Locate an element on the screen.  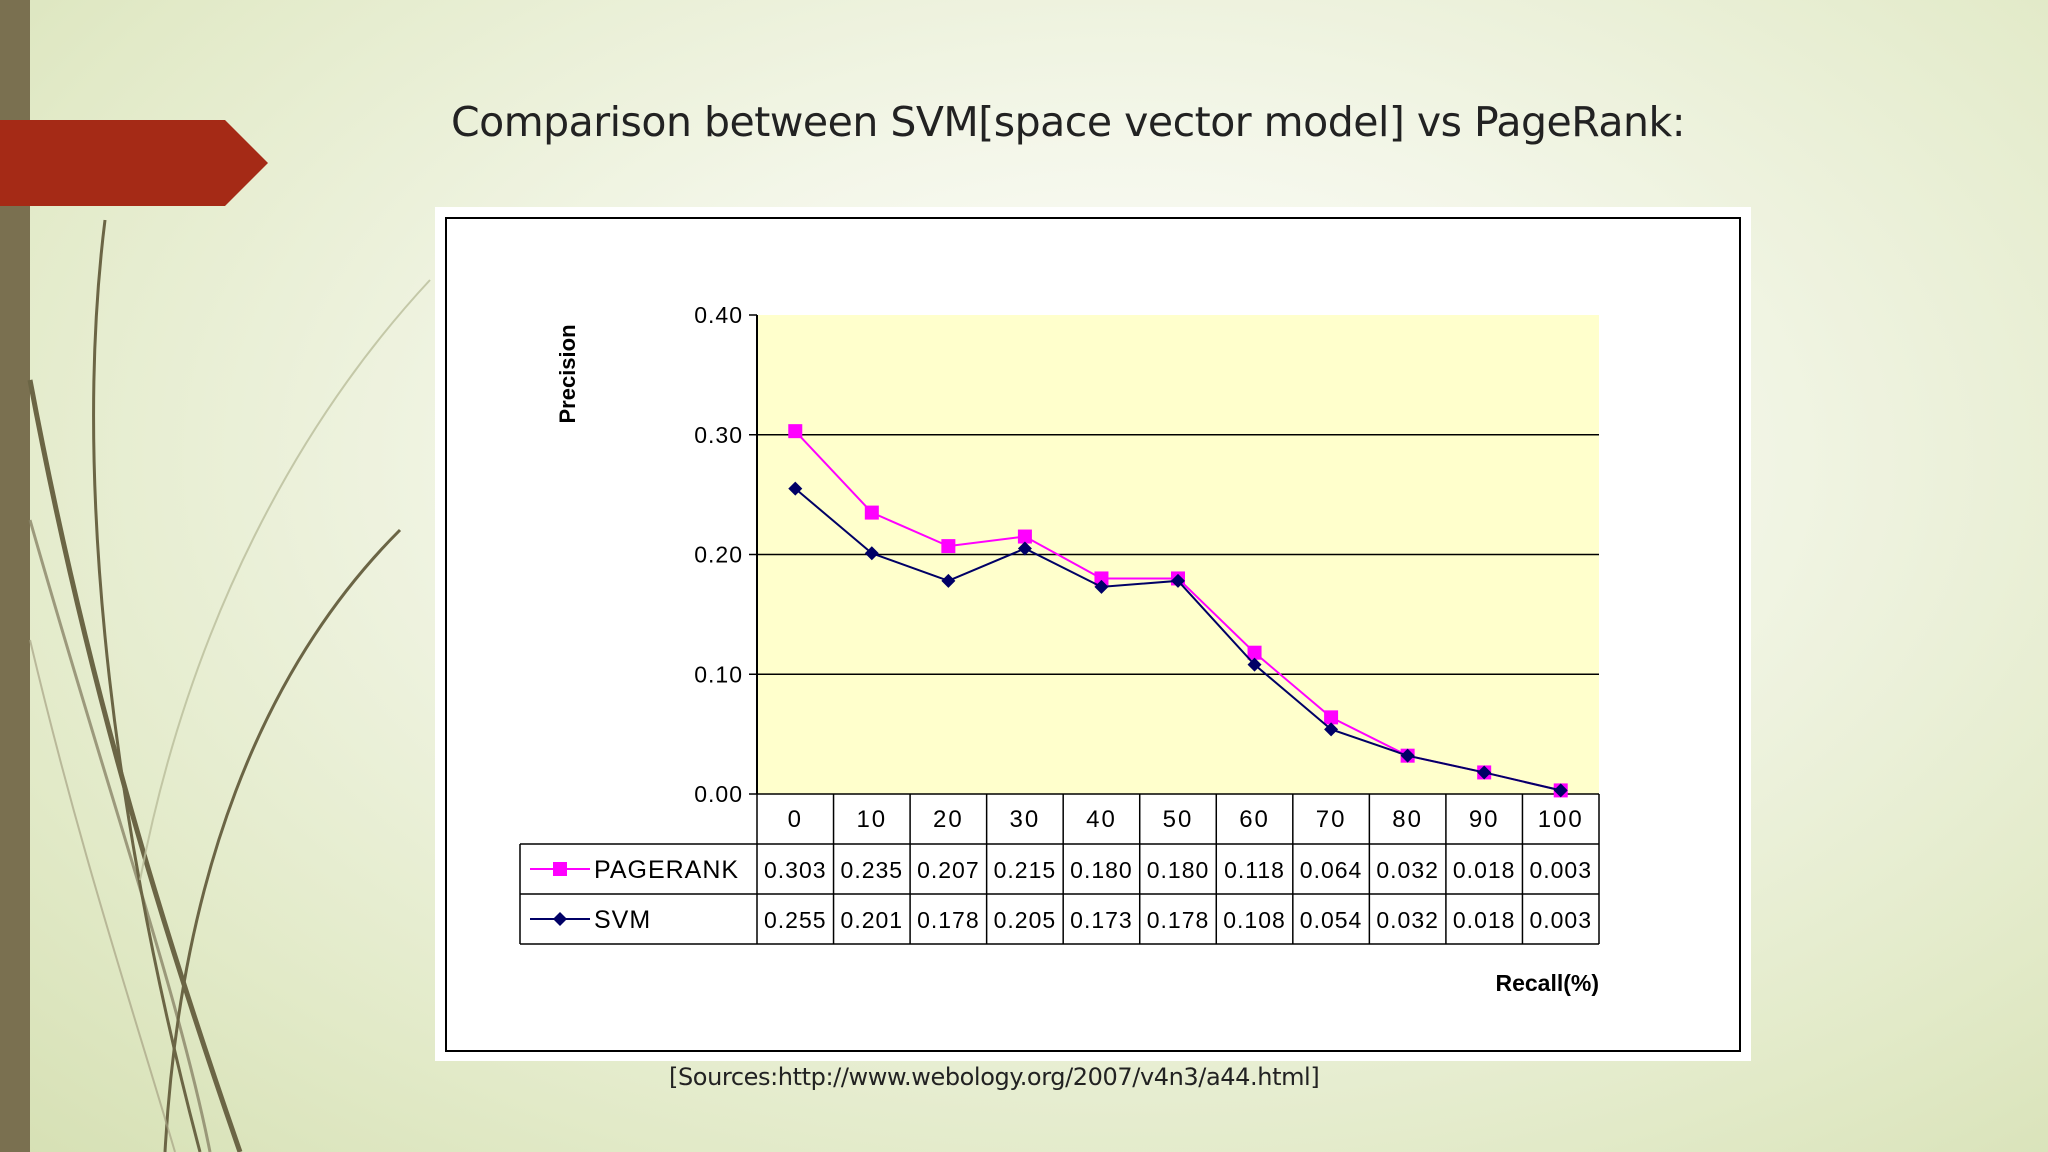
y-axis-label: Precision is located at coordinates (567, 373).